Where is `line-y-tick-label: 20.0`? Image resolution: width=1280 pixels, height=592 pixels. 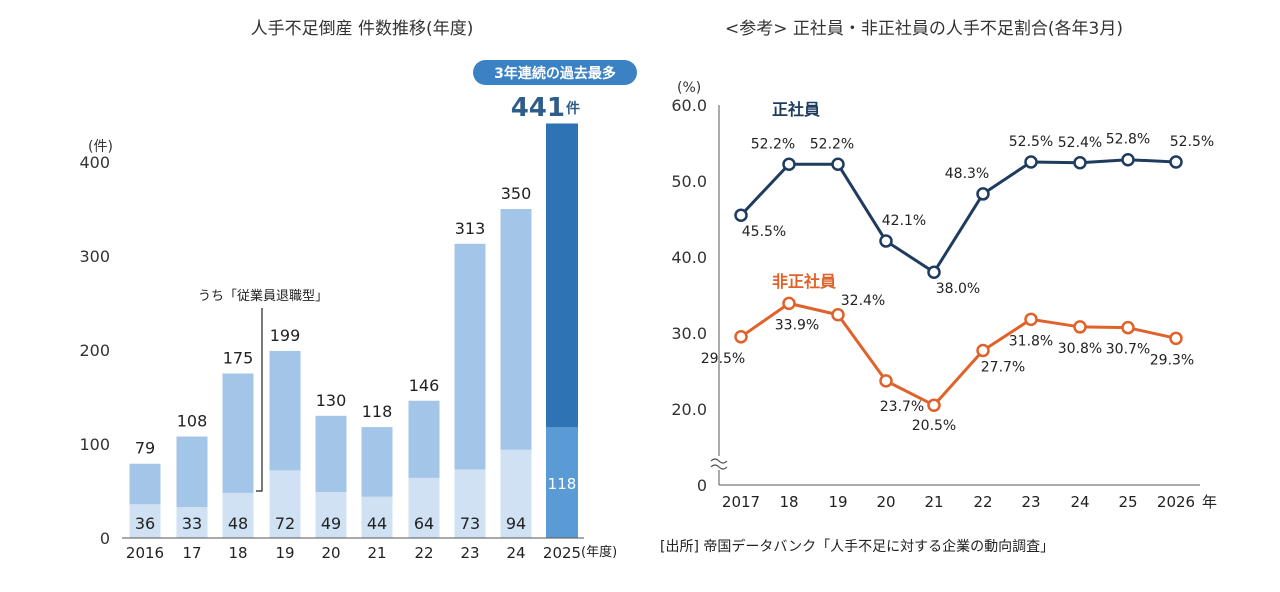
line-y-tick-label: 20.0 is located at coordinates (689, 409).